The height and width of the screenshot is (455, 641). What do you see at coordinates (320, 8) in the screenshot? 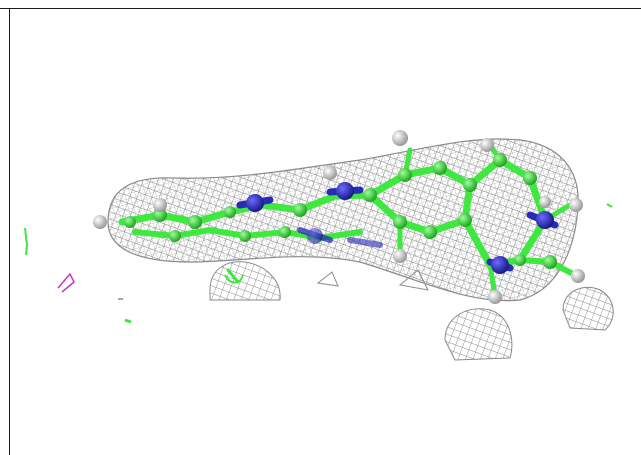
I see `viewport-frame-top` at bounding box center [320, 8].